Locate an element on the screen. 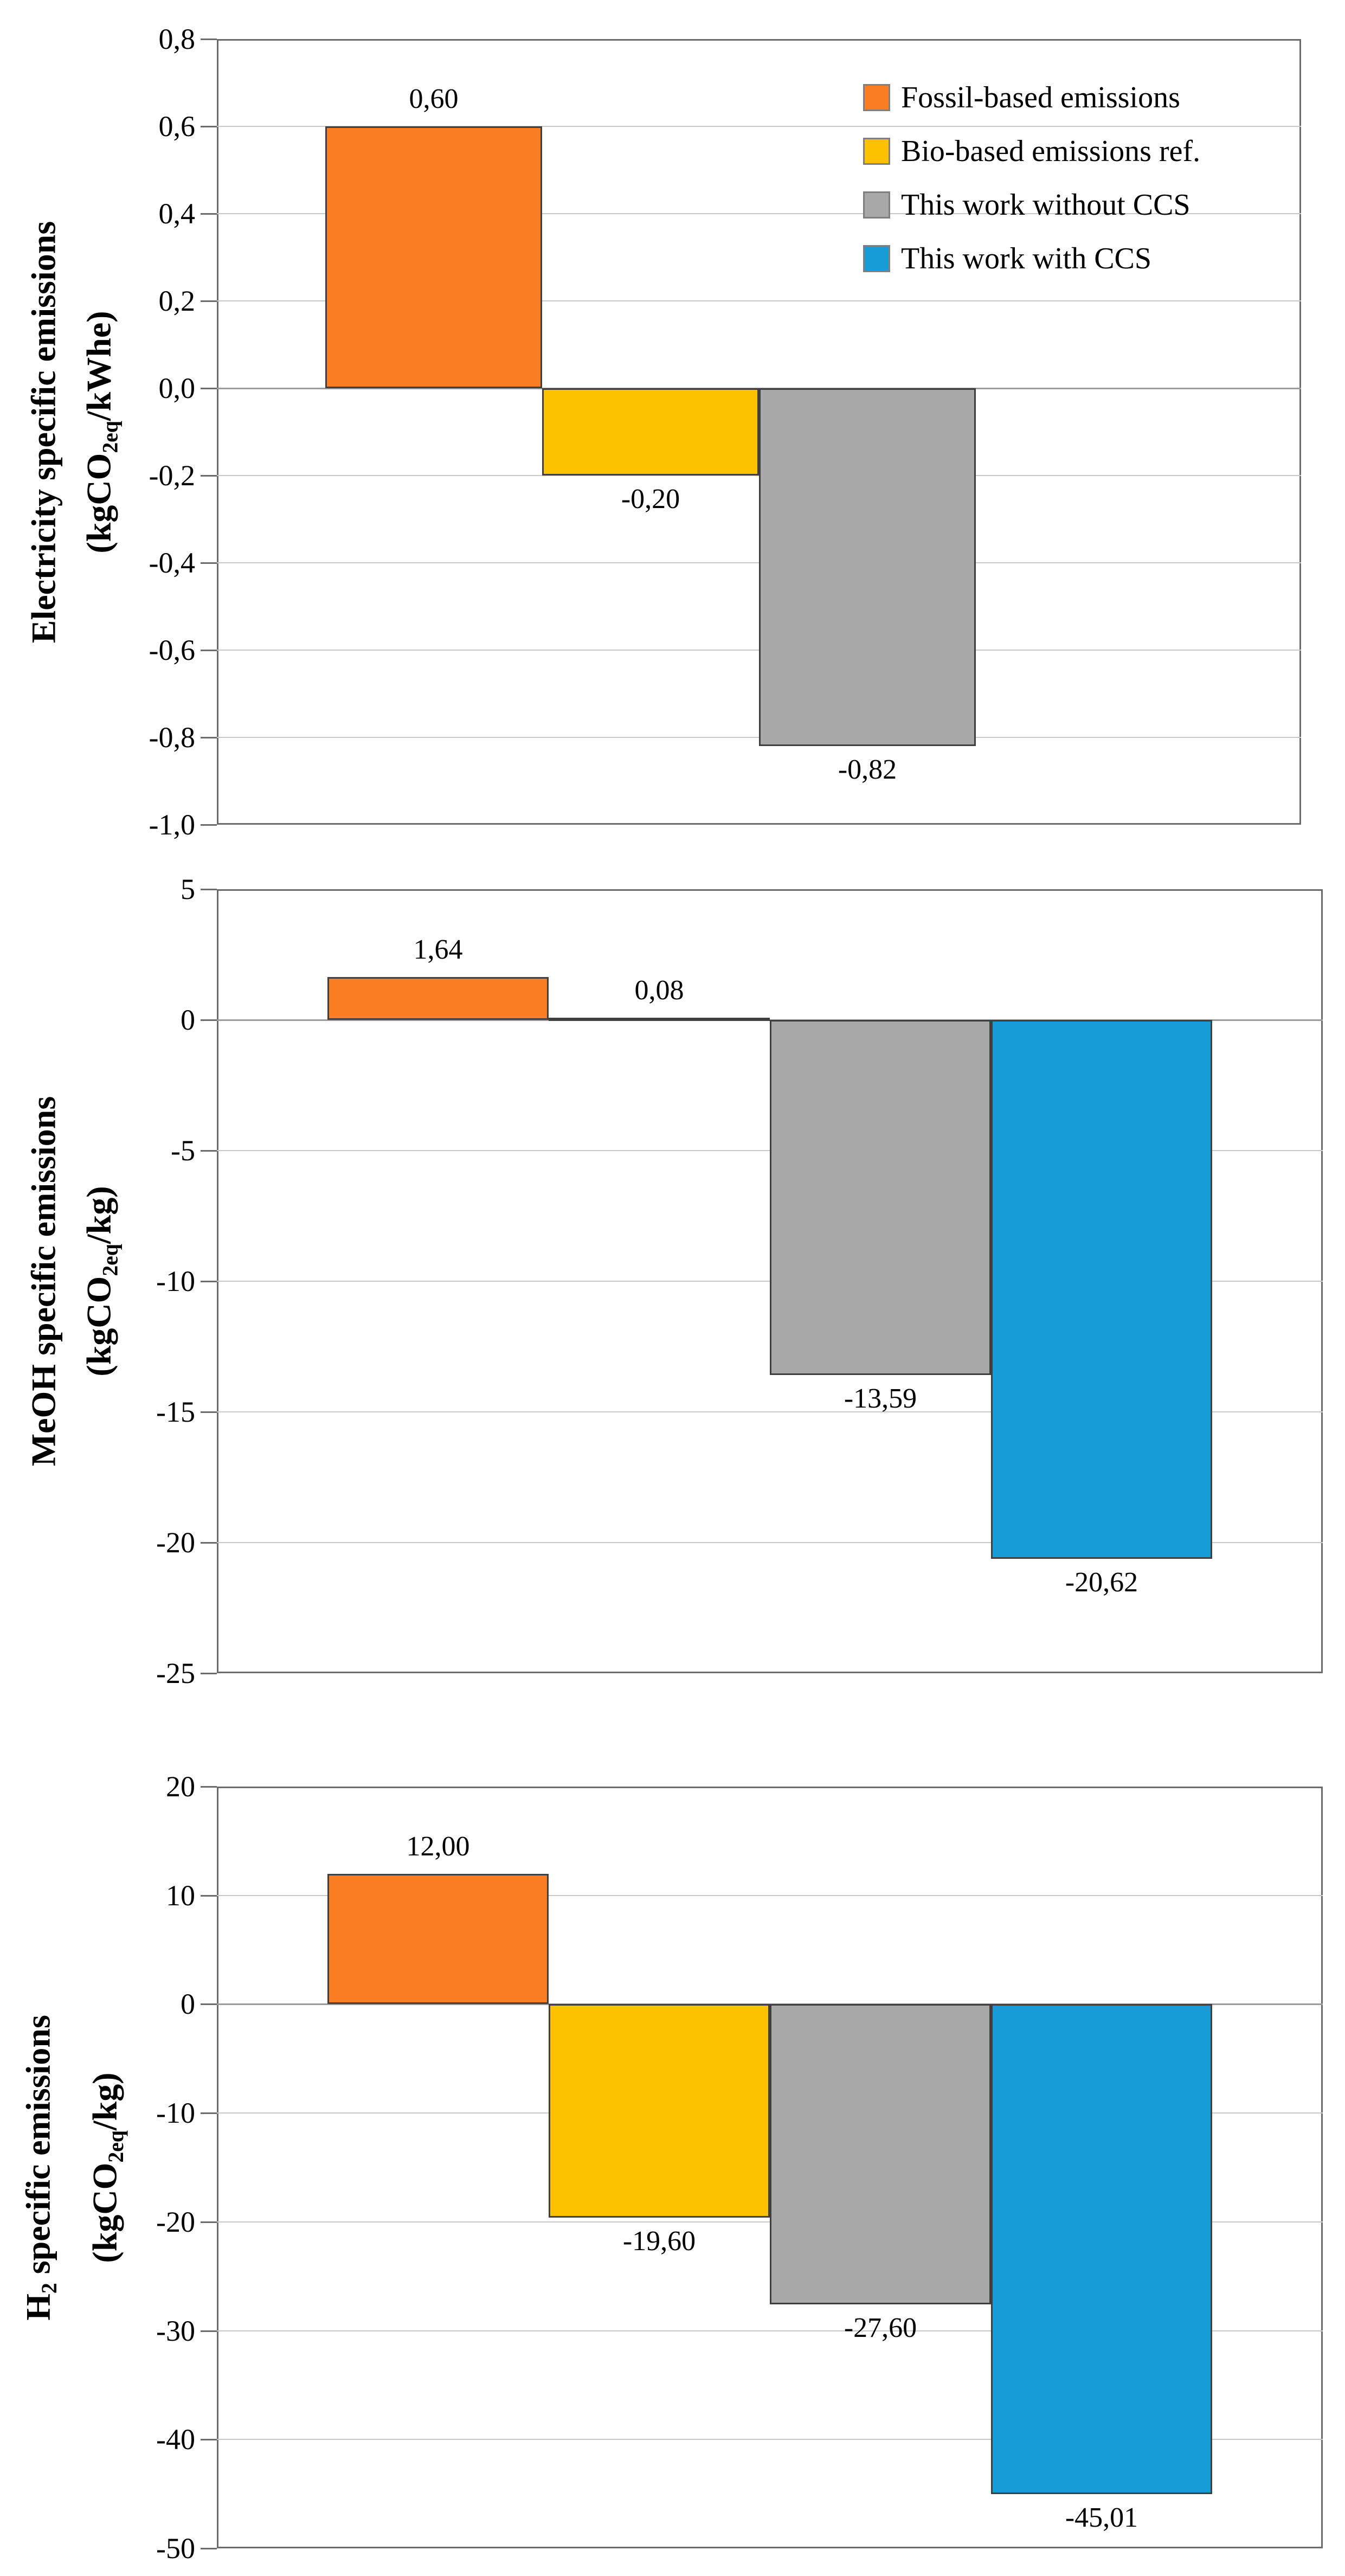 The height and width of the screenshot is (2576, 1345). title-text: specific emissions is located at coordinates (37, 2148).